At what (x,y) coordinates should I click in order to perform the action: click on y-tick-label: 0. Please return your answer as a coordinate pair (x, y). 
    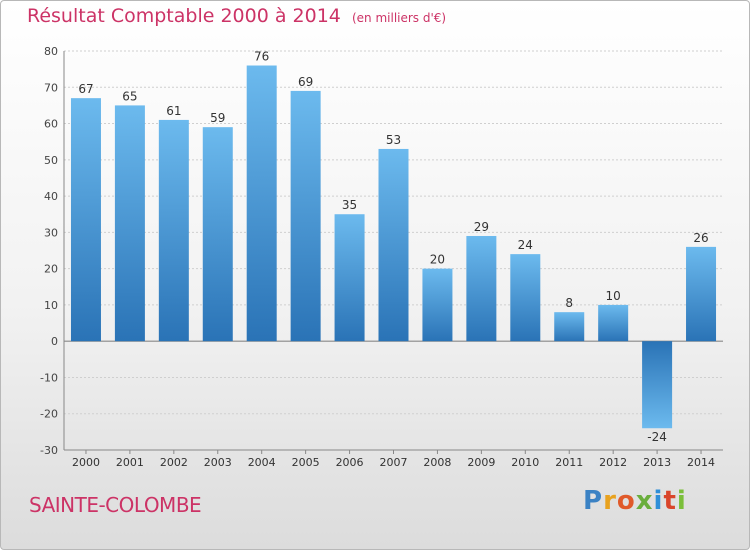
    Looking at the image, I should click on (54, 341).